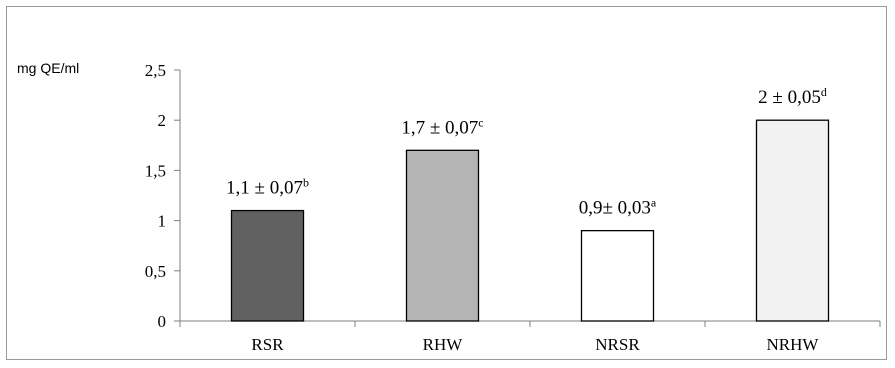 Image resolution: width=895 pixels, height=368 pixels. What do you see at coordinates (155, 70) in the screenshot?
I see `y-tick-label: 2,5` at bounding box center [155, 70].